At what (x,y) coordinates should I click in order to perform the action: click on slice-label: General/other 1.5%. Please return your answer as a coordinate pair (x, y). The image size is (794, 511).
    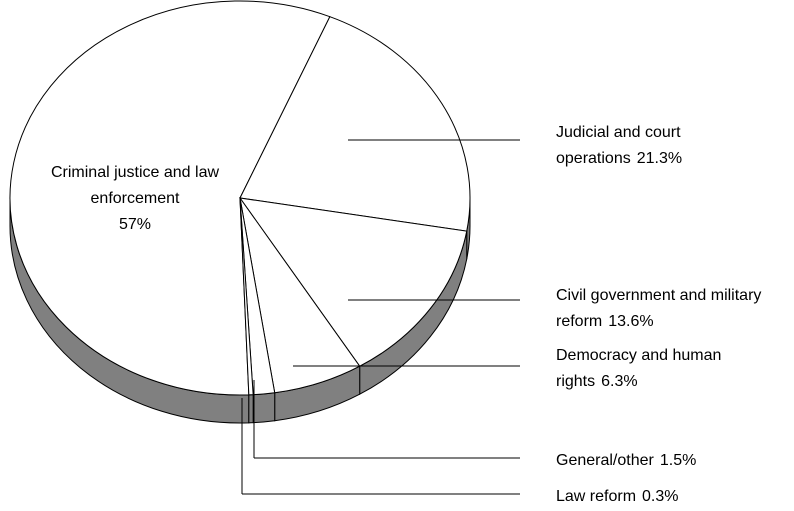
    Looking at the image, I should click on (671, 461).